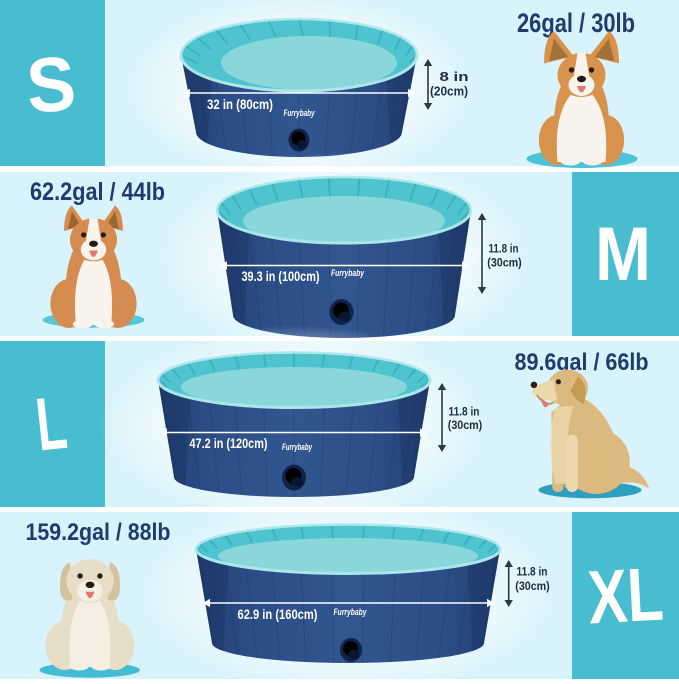 This screenshot has height=684, width=679. I want to click on svg-text: XL, so click(625, 596).